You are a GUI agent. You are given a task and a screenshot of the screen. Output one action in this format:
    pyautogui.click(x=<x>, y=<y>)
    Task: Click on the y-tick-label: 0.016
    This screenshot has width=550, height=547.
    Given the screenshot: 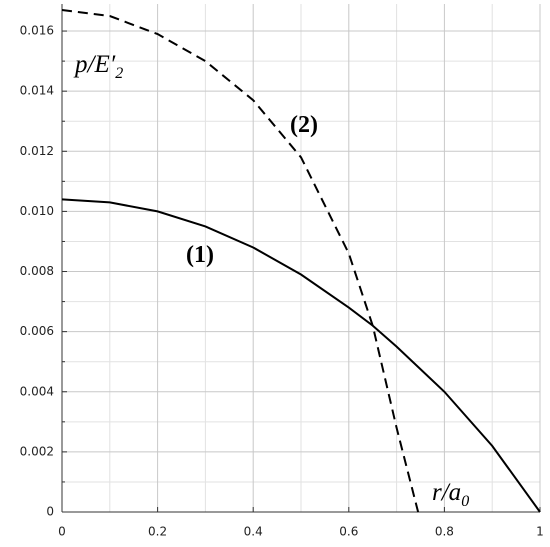 What is the action you would take?
    pyautogui.click(x=37, y=31)
    